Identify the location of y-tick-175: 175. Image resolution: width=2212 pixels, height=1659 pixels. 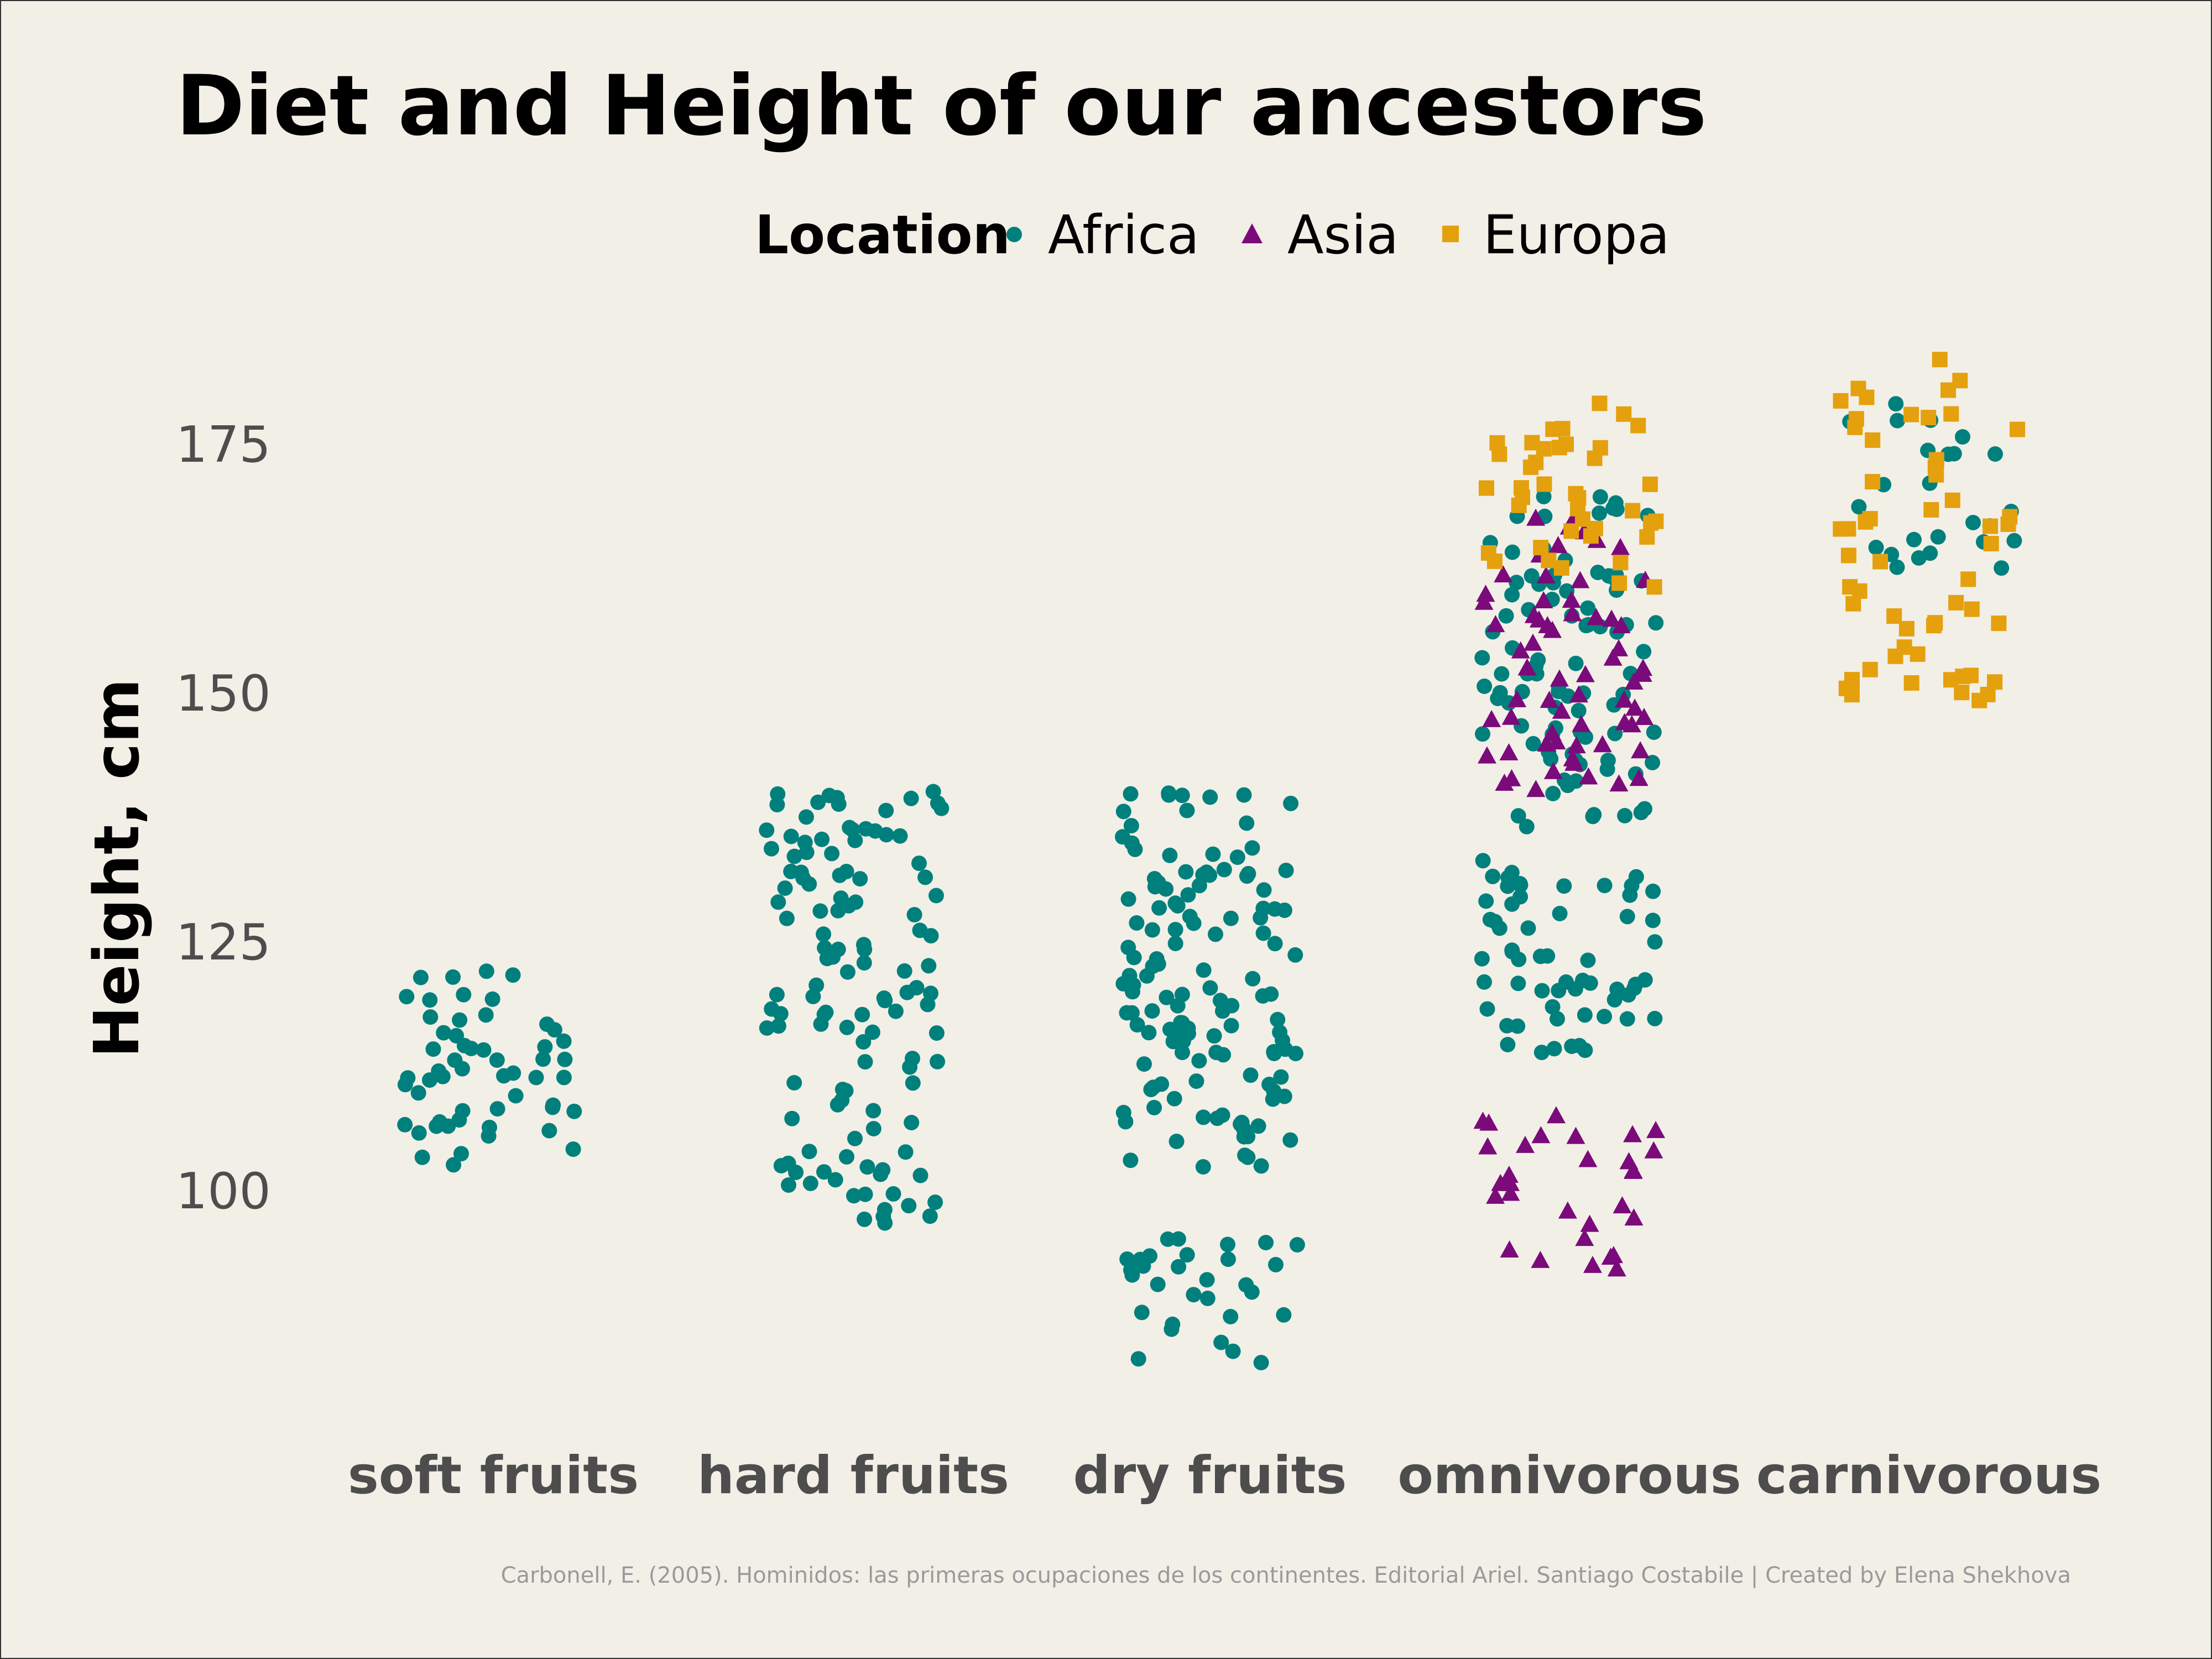
(224, 445).